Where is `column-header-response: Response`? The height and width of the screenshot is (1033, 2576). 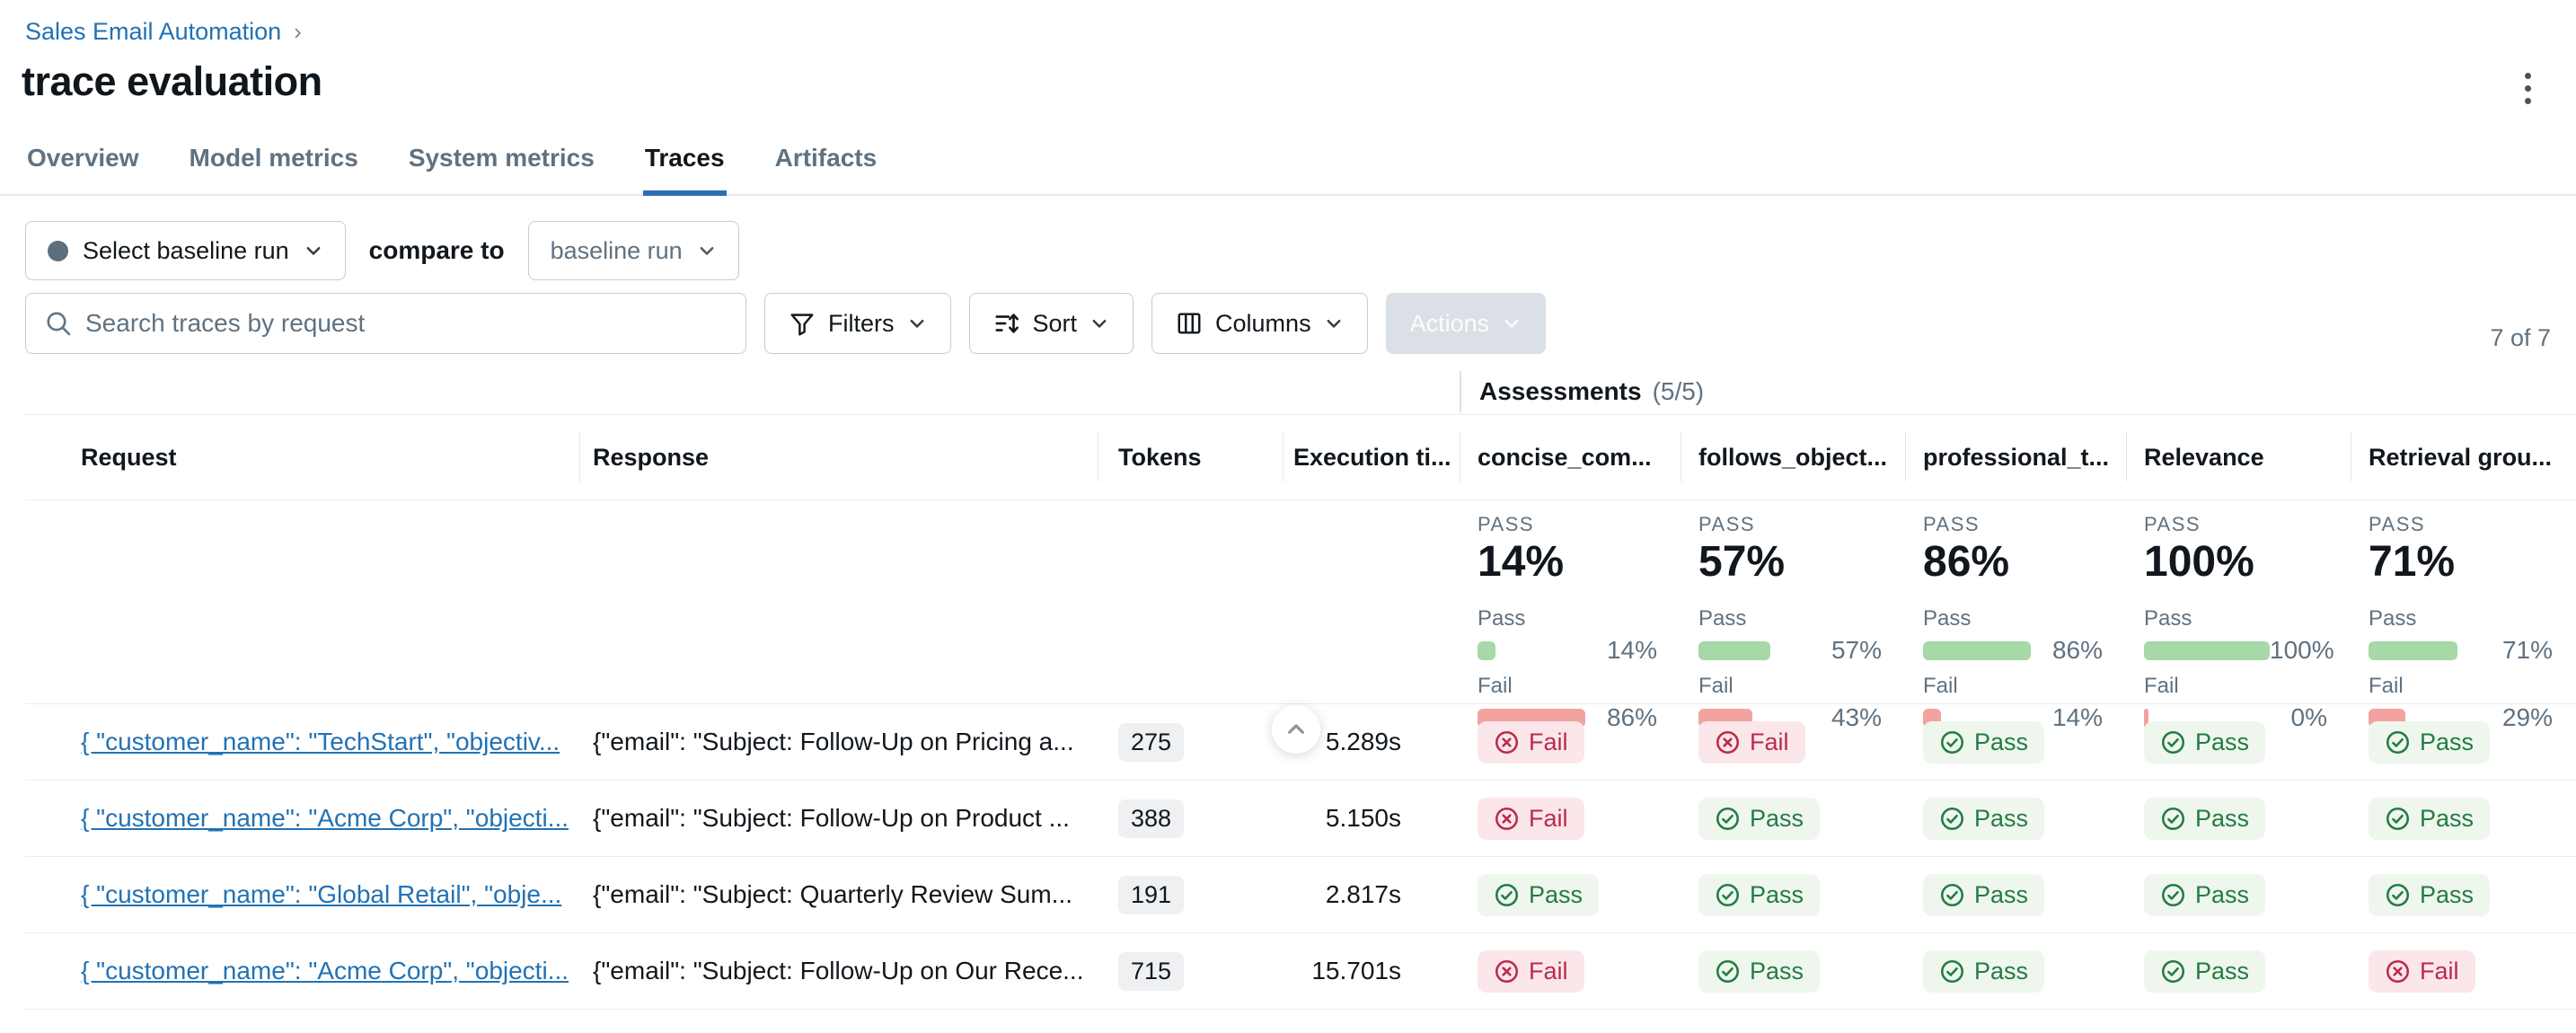 column-header-response: Response is located at coordinates (838, 457).